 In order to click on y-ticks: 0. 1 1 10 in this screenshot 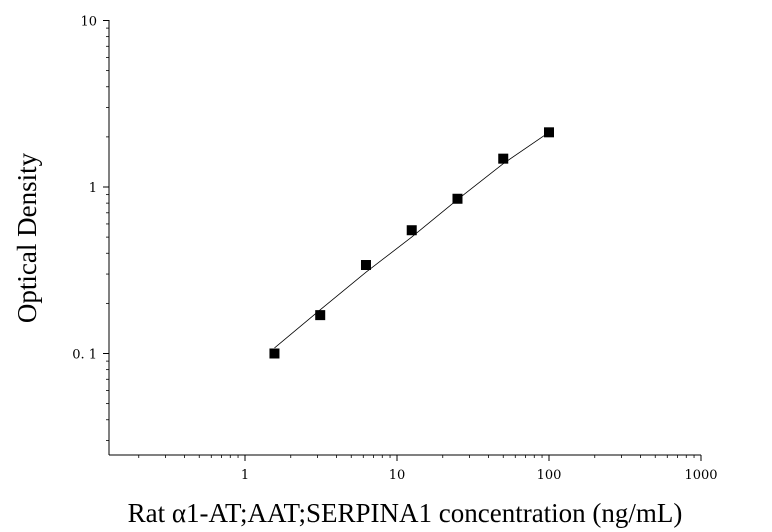, I will do `click(90, 189)`.